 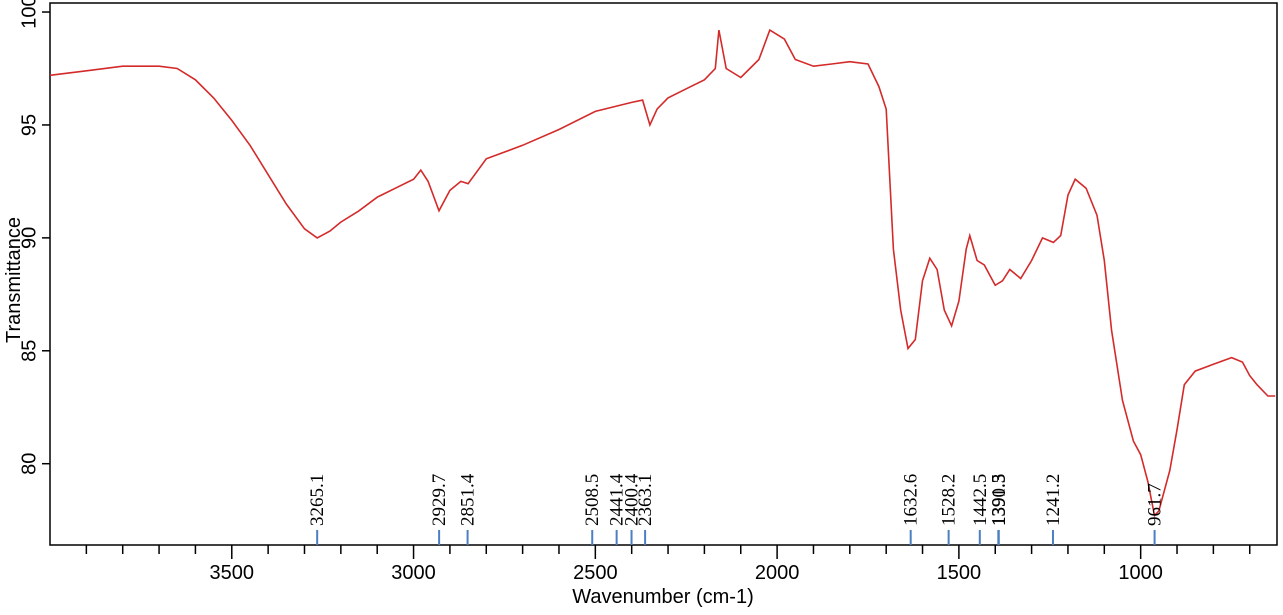 What do you see at coordinates (980, 500) in the screenshot?
I see `peak-label: 1442.5` at bounding box center [980, 500].